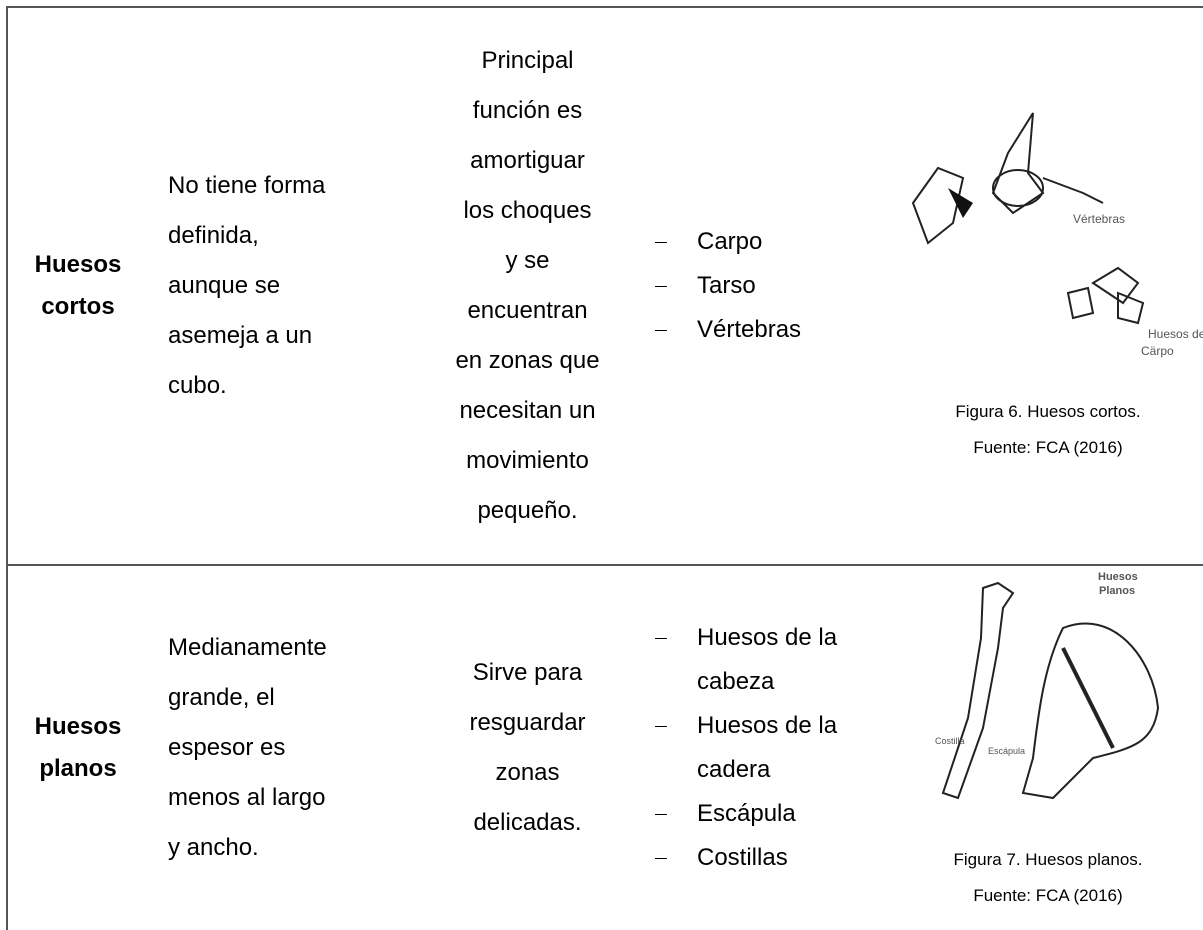 The height and width of the screenshot is (930, 1203). Describe the element at coordinates (1099, 219) in the screenshot. I see `figure-label: Vértebras` at that location.